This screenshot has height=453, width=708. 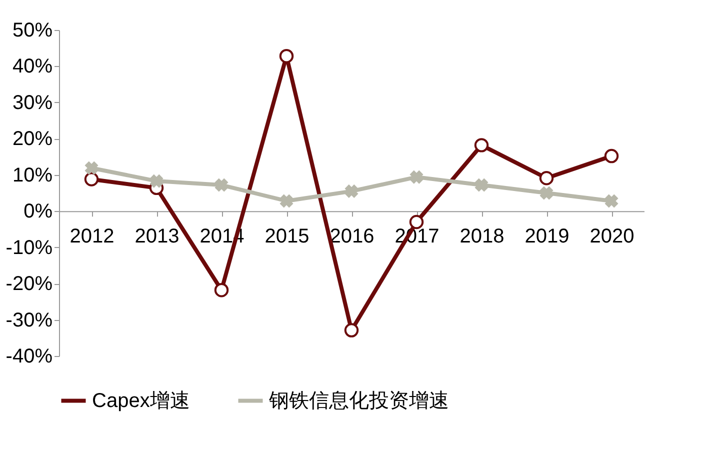 What do you see at coordinates (38, 211) in the screenshot?
I see `y-tick-label: 0%` at bounding box center [38, 211].